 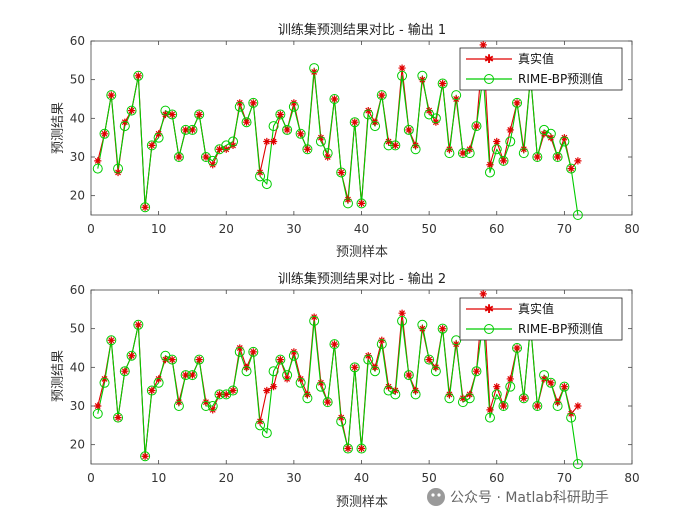 I want to click on x-tick-label: 70, so click(x=564, y=478).